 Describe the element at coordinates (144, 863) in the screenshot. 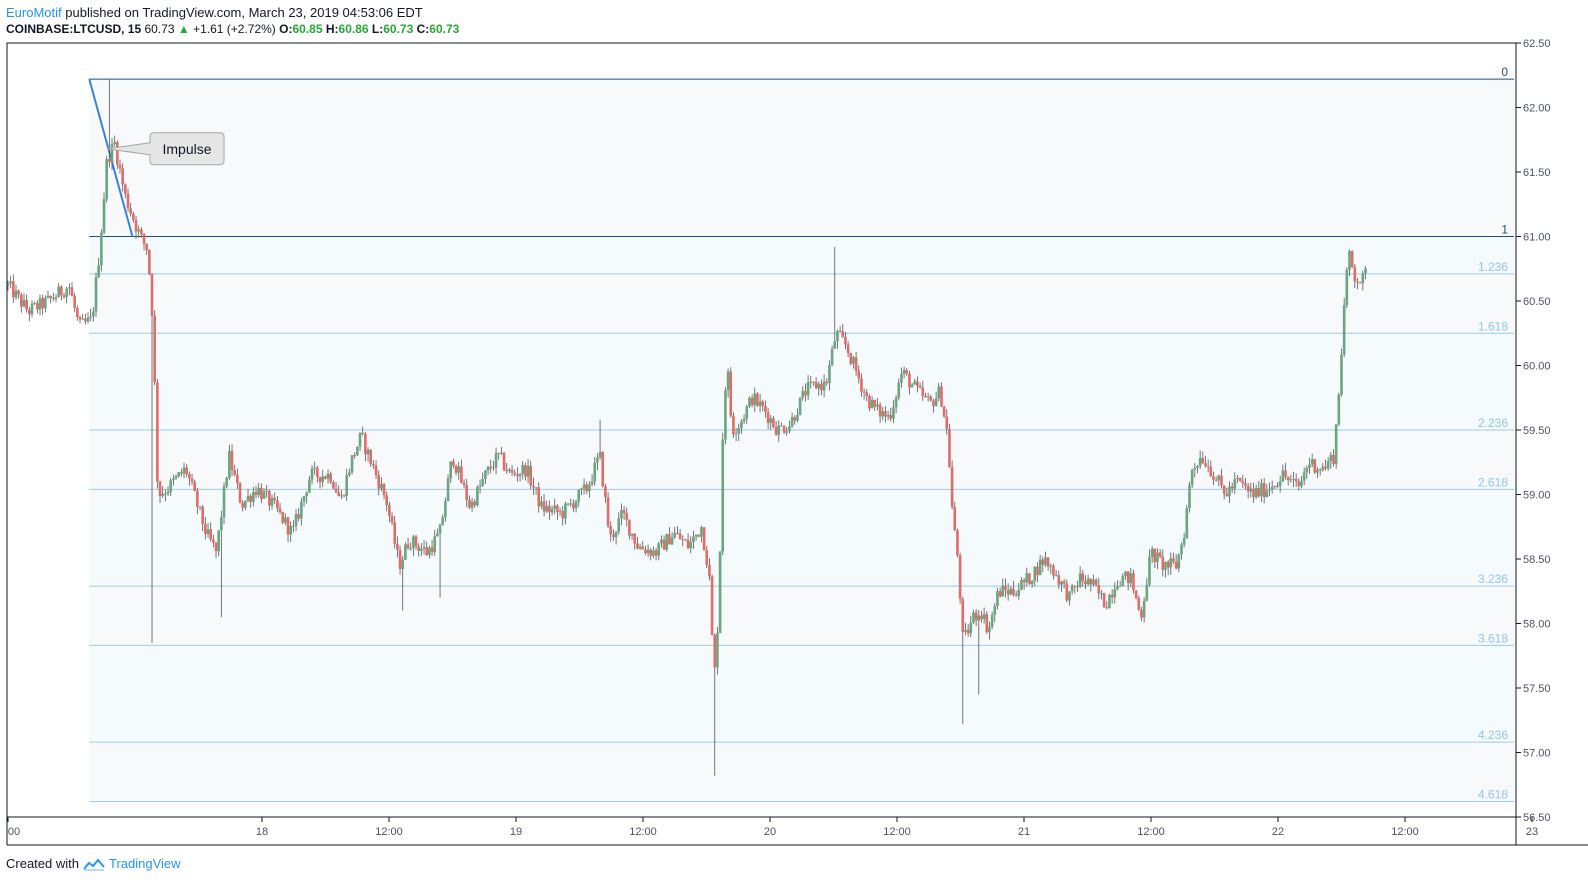

I see `tradingview-link: TradingView` at that location.